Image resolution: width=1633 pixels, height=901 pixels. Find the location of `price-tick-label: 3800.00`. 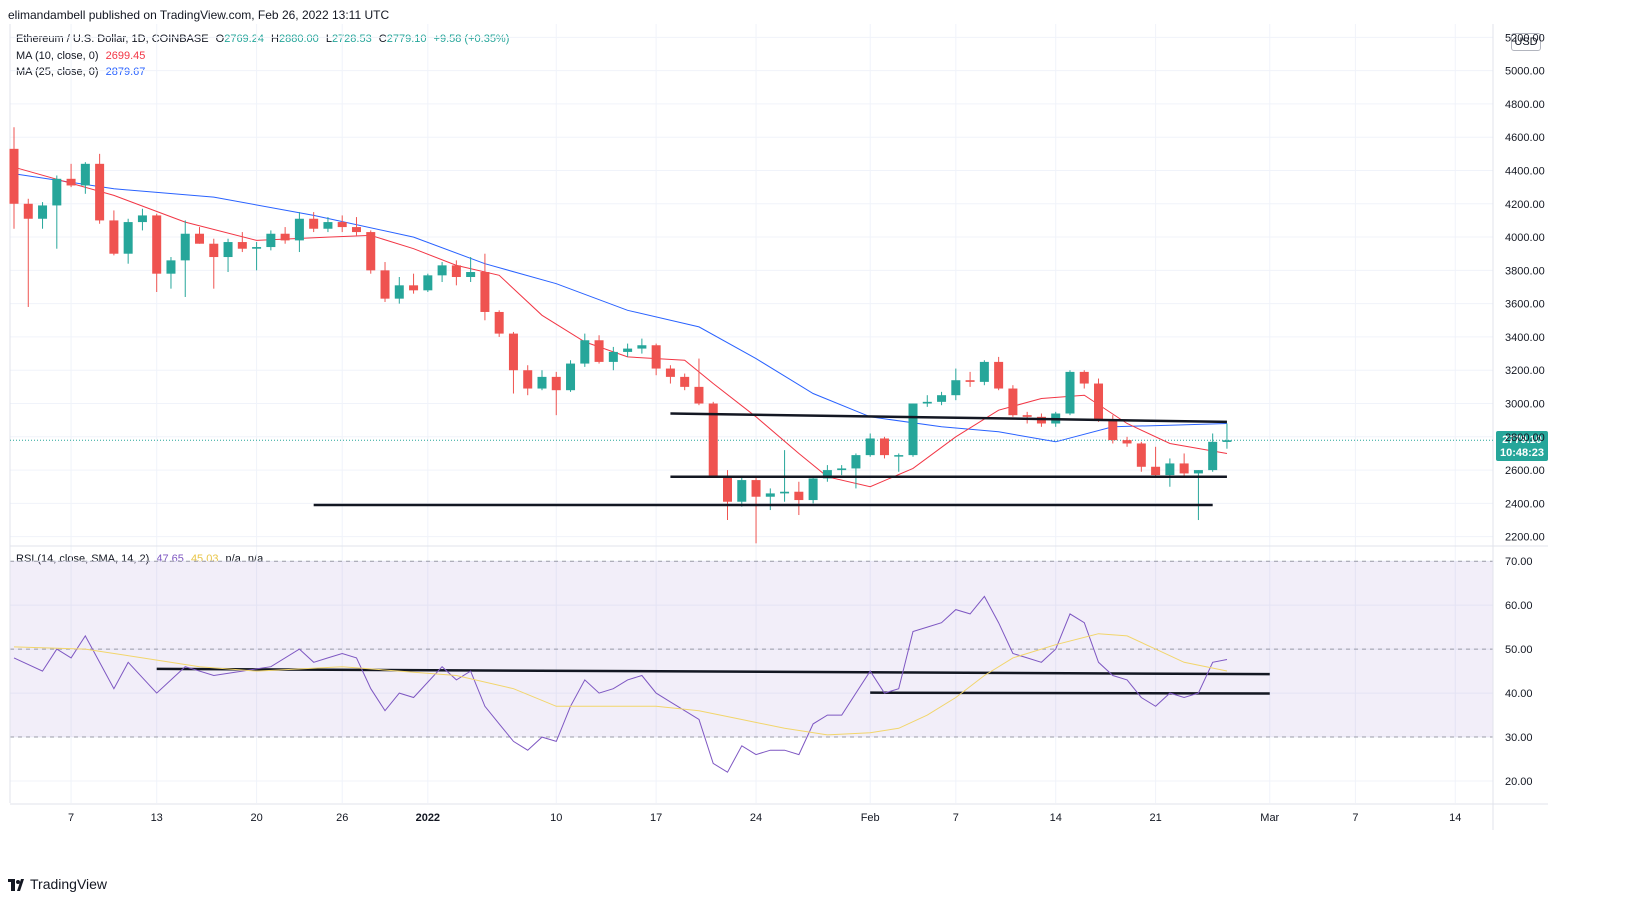

price-tick-label: 3800.00 is located at coordinates (1525, 271).